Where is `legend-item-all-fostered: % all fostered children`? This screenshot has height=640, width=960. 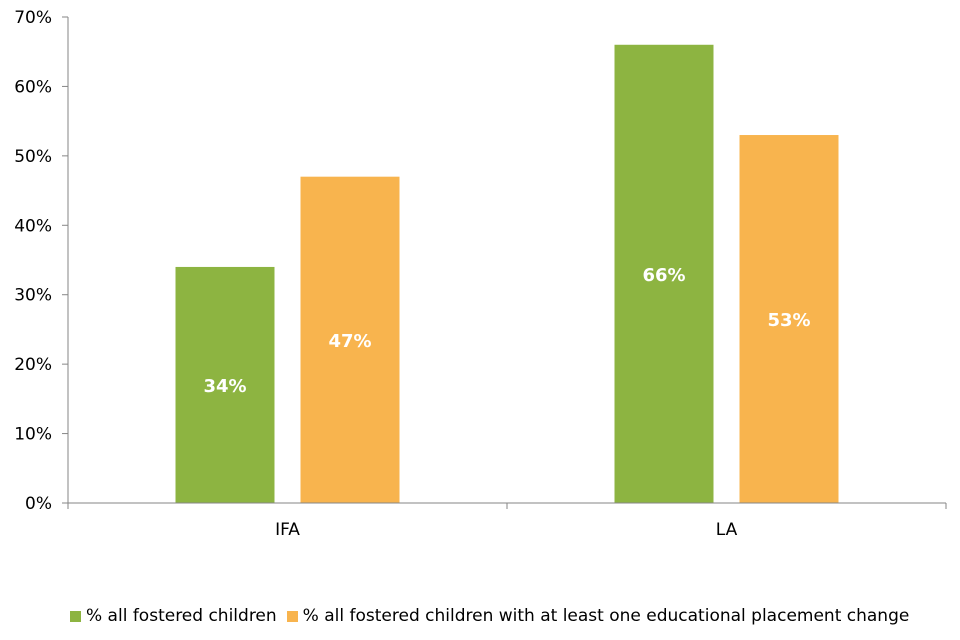 legend-item-all-fostered: % all fostered children is located at coordinates (173, 616).